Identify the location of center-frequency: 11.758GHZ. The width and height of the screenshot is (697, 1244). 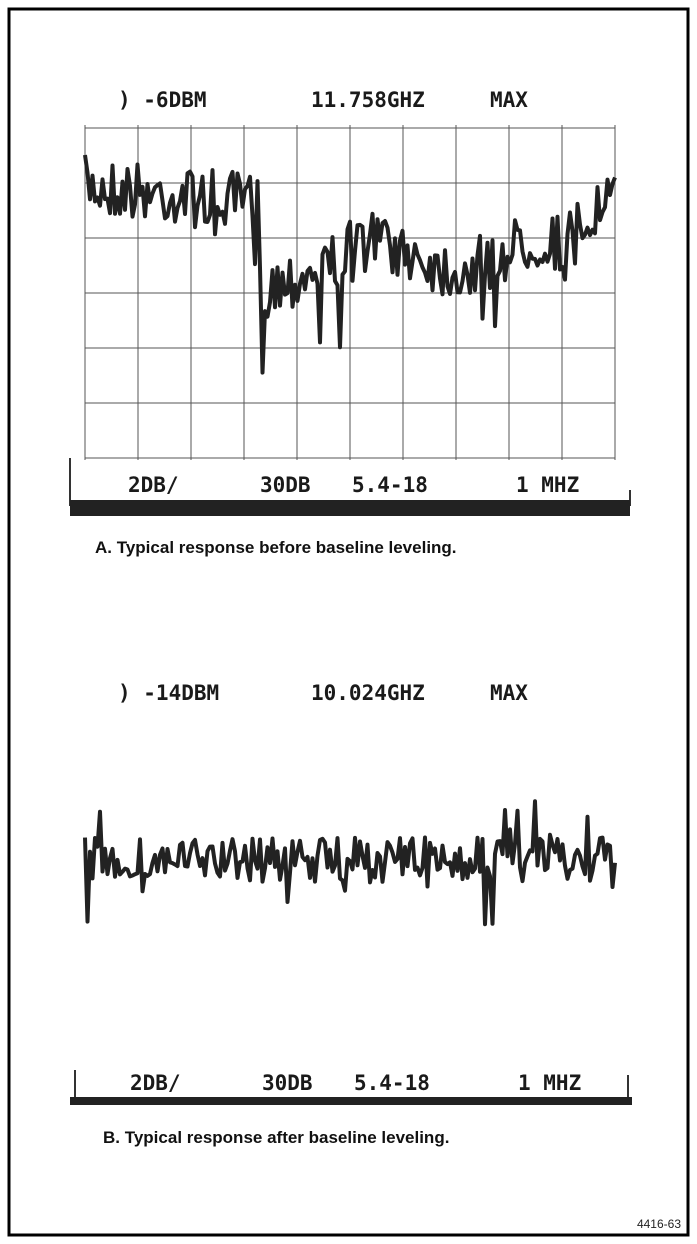
(368, 100).